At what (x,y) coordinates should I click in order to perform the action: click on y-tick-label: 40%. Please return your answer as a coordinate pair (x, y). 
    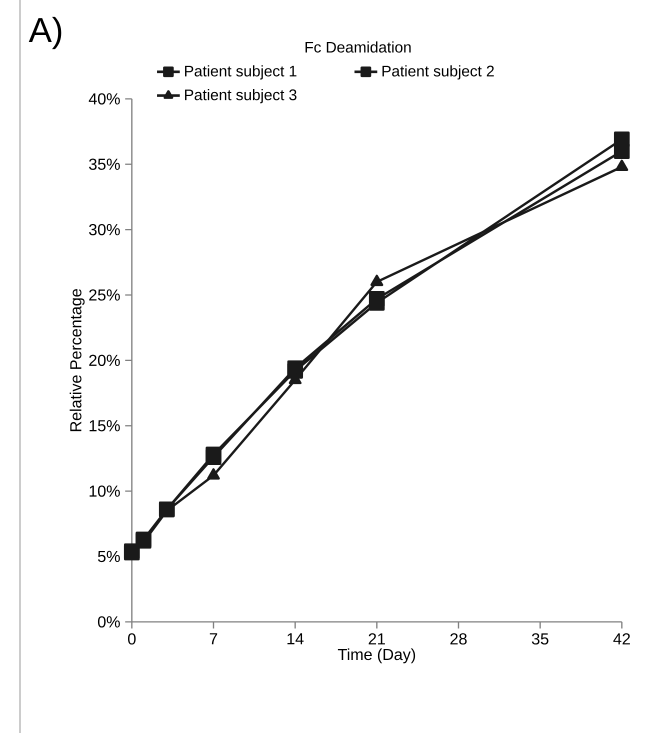
    Looking at the image, I should click on (104, 99).